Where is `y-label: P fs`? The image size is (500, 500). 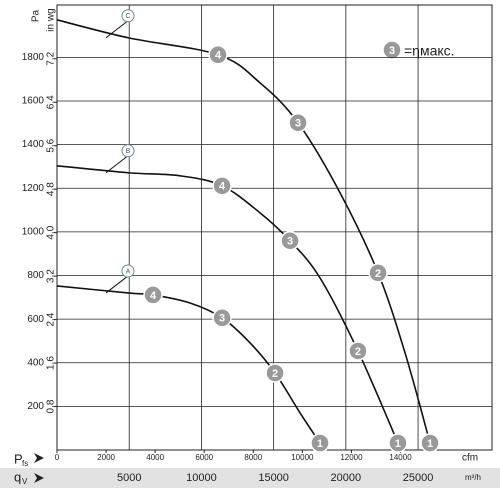 y-label: P fs is located at coordinates (29, 459).